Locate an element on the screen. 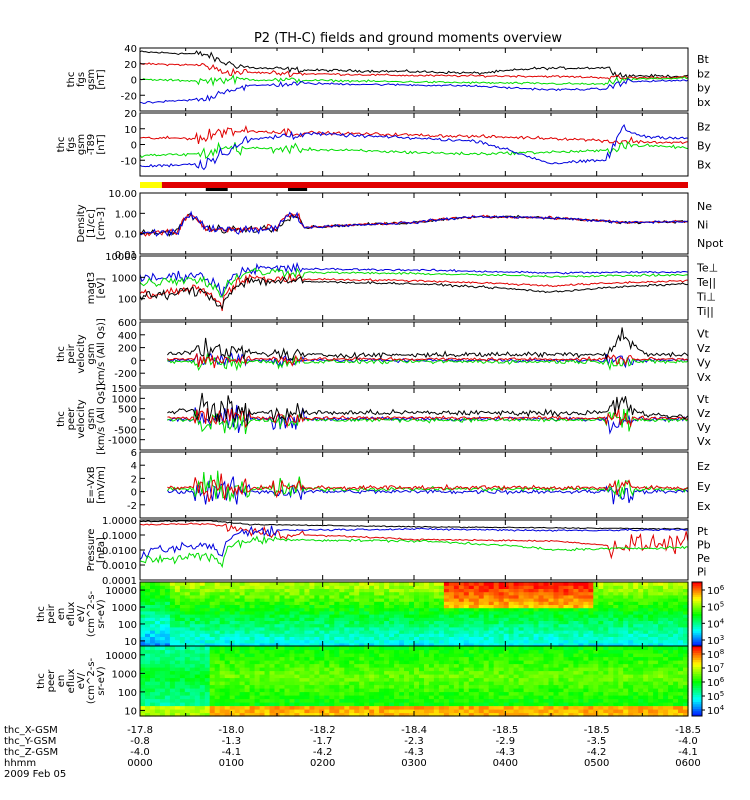  legend-entry: Ex is located at coordinates (704, 506).